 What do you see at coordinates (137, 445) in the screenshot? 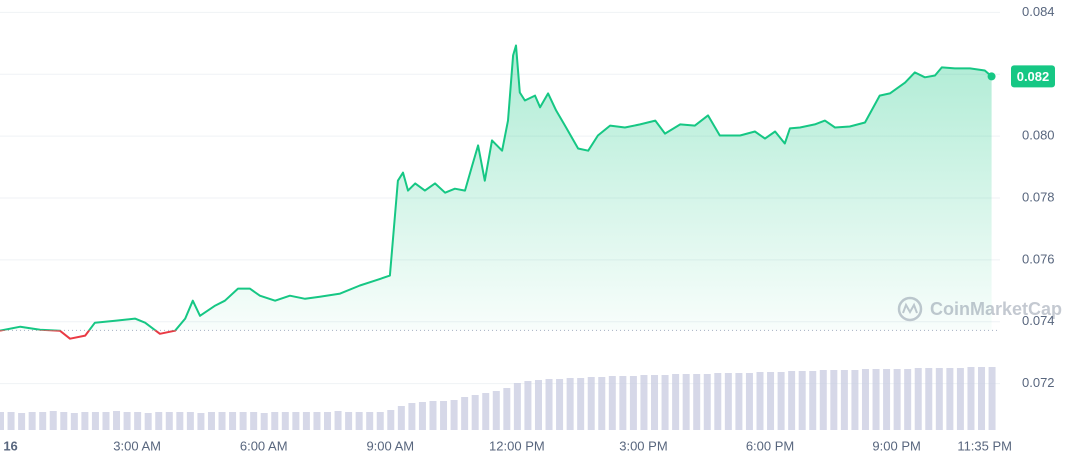
I see `x-tick-label: 3:00 AM` at bounding box center [137, 445].